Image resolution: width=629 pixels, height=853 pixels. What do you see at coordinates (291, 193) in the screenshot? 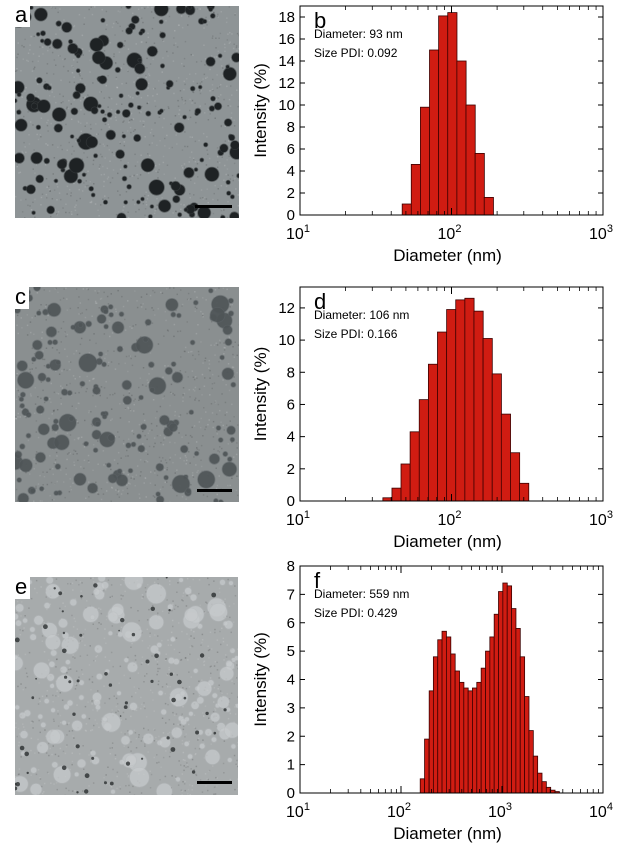
I see `y-tick-label: 2` at bounding box center [291, 193].